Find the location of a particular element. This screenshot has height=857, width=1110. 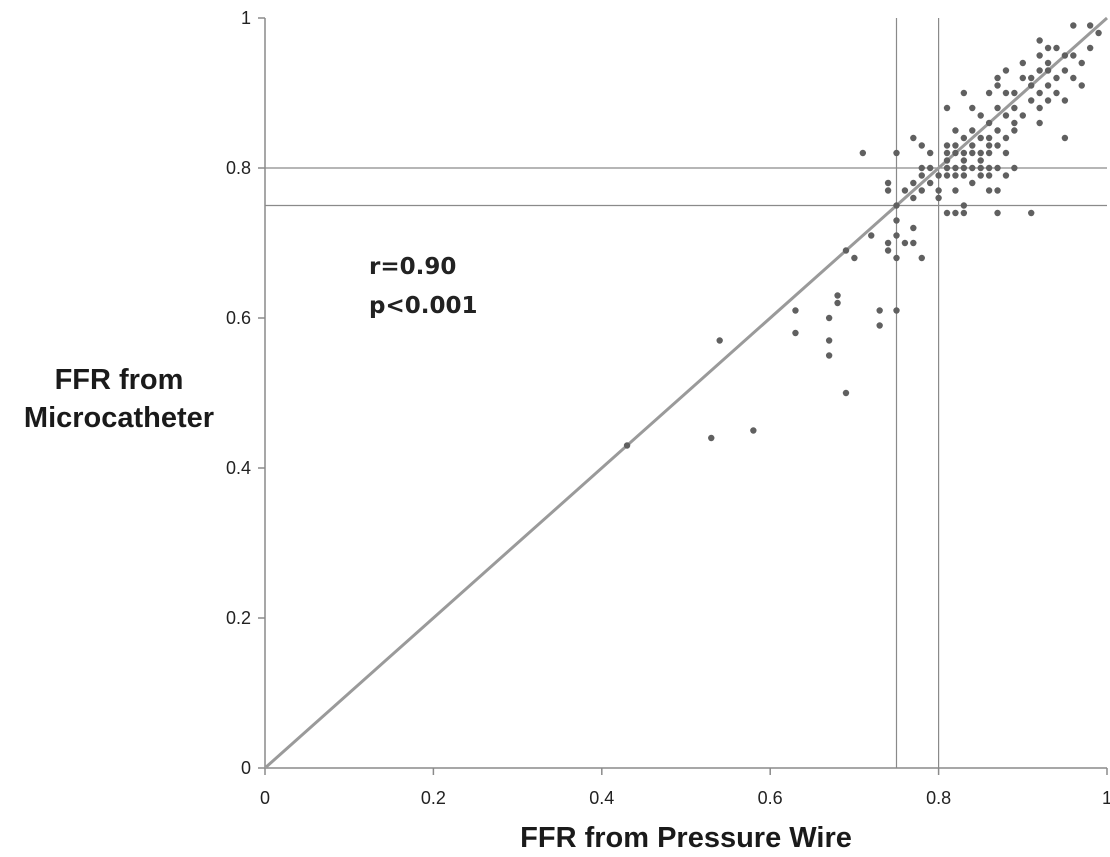

x-tick-label: 0 is located at coordinates (265, 798).